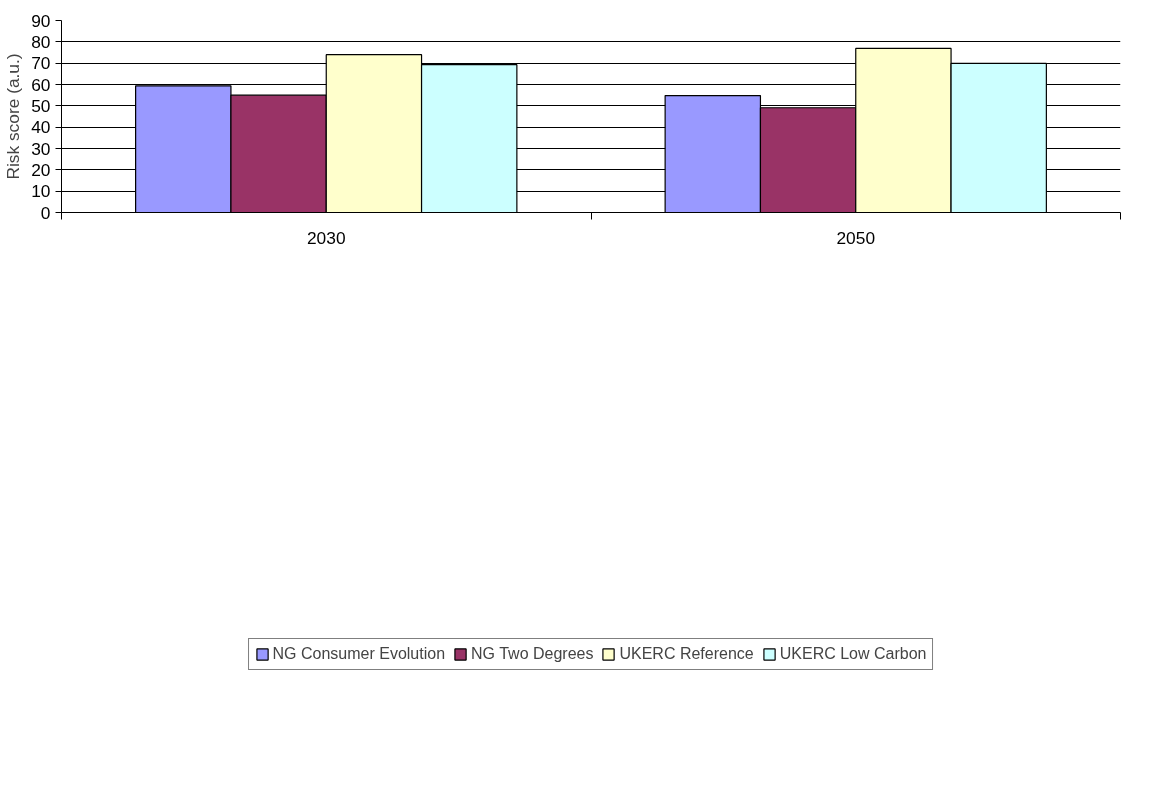 This screenshot has height=812, width=1150. Describe the element at coordinates (41, 148) in the screenshot. I see `y-tick-label: 30` at that location.